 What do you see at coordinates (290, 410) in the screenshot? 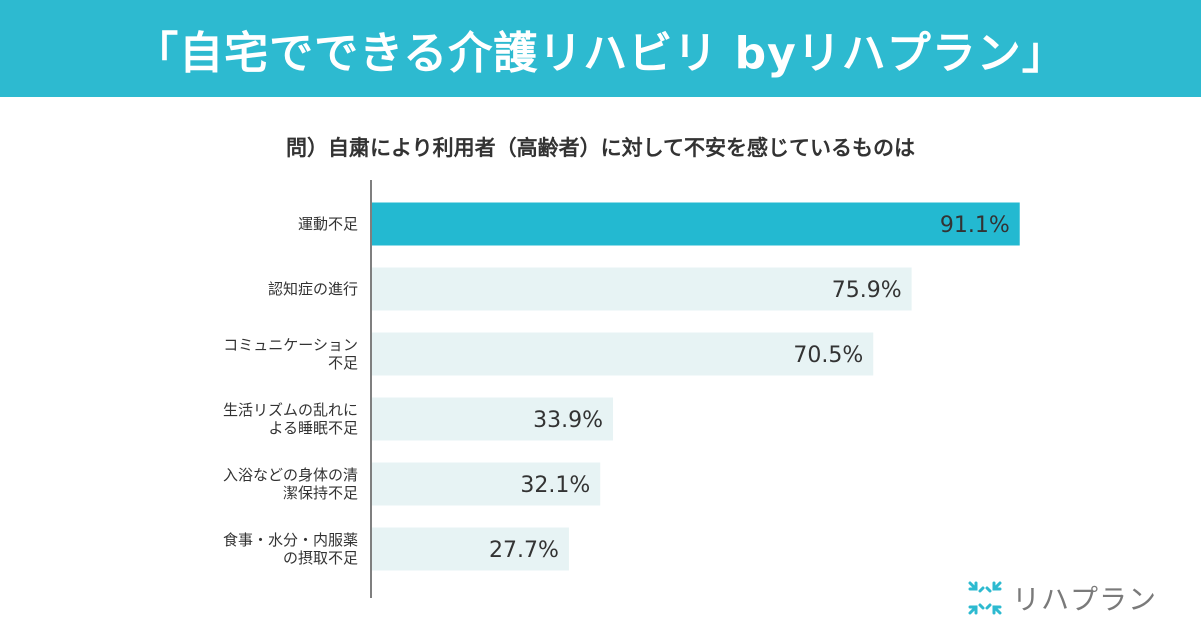
I see `category-label-3-line-0: 生活リズムの乱れに` at bounding box center [290, 410].